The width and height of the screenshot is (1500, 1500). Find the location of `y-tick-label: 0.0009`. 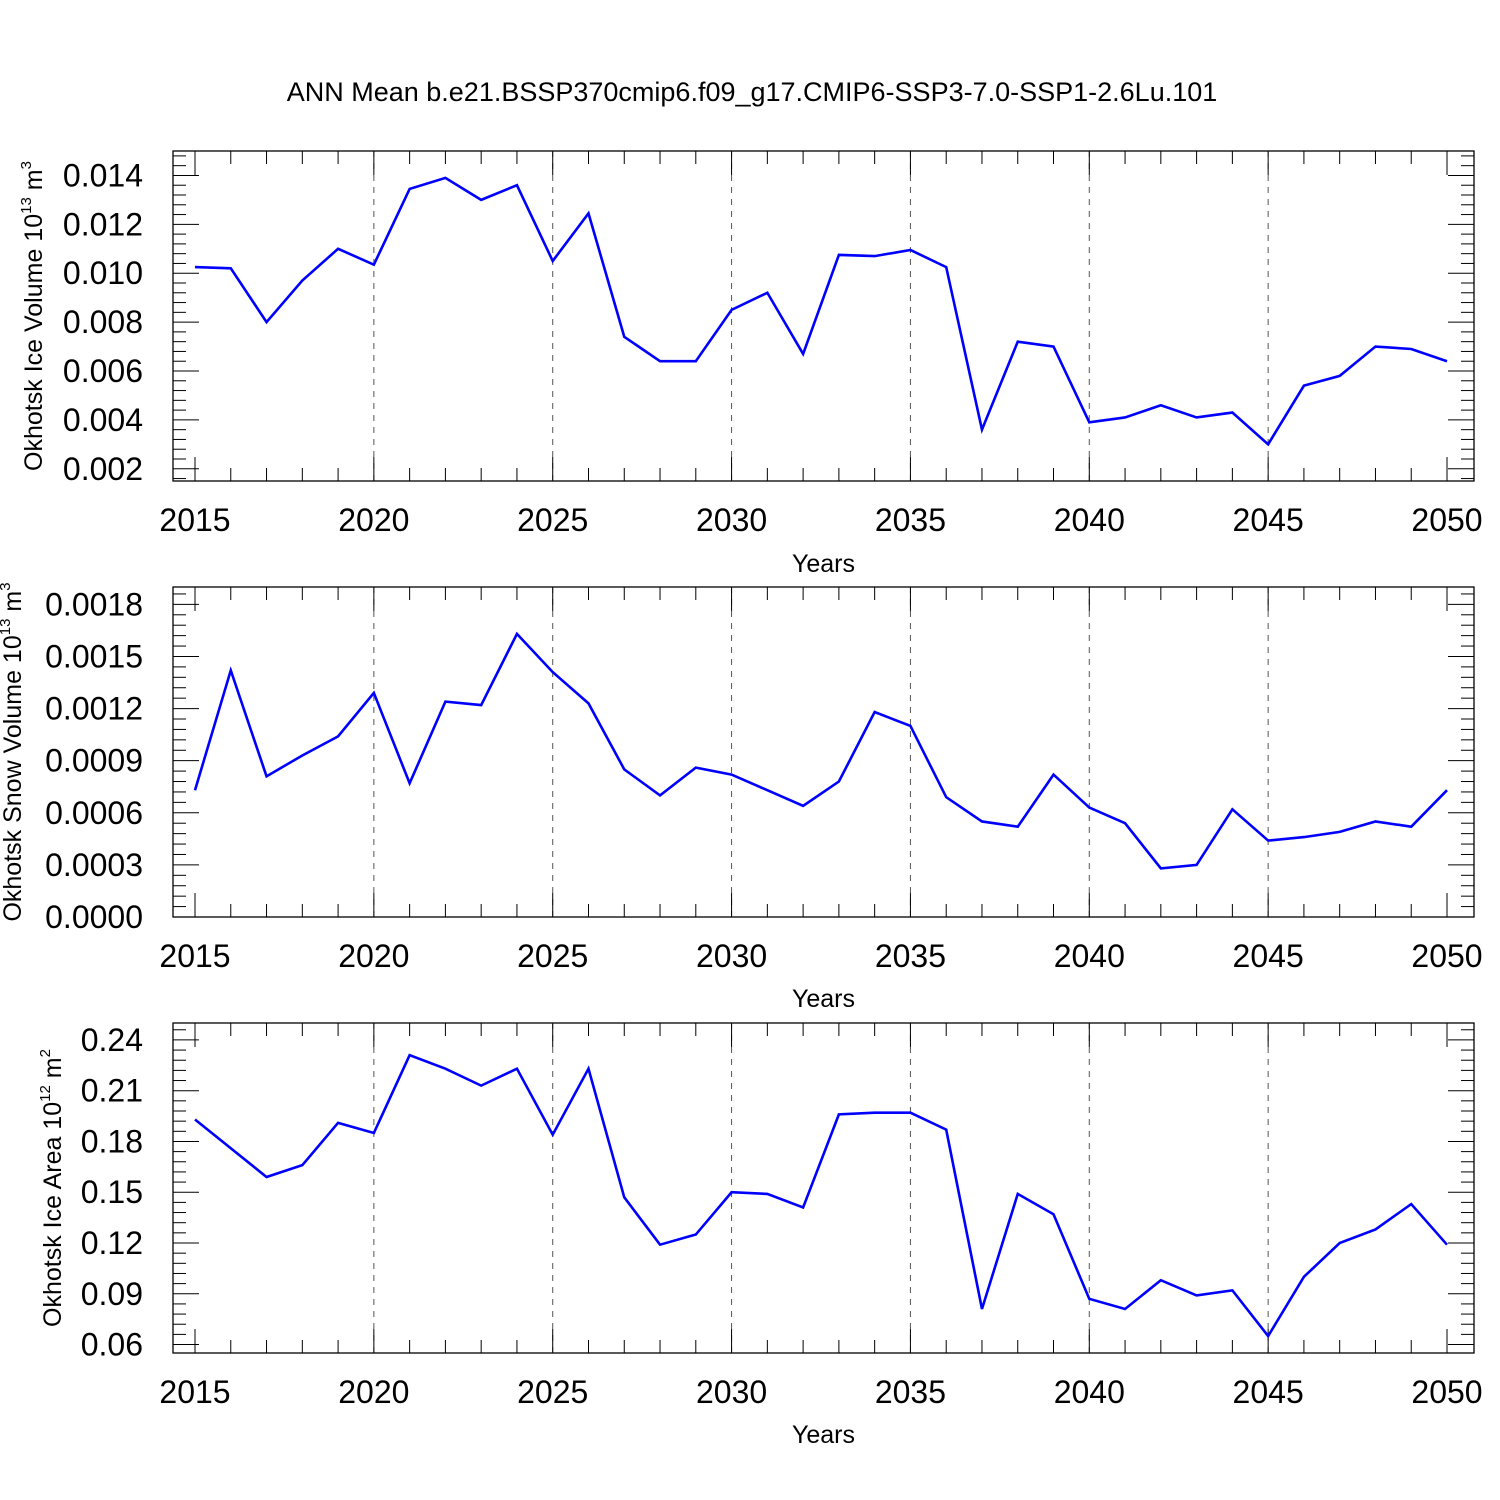

y-tick-label: 0.0009 is located at coordinates (94, 761).